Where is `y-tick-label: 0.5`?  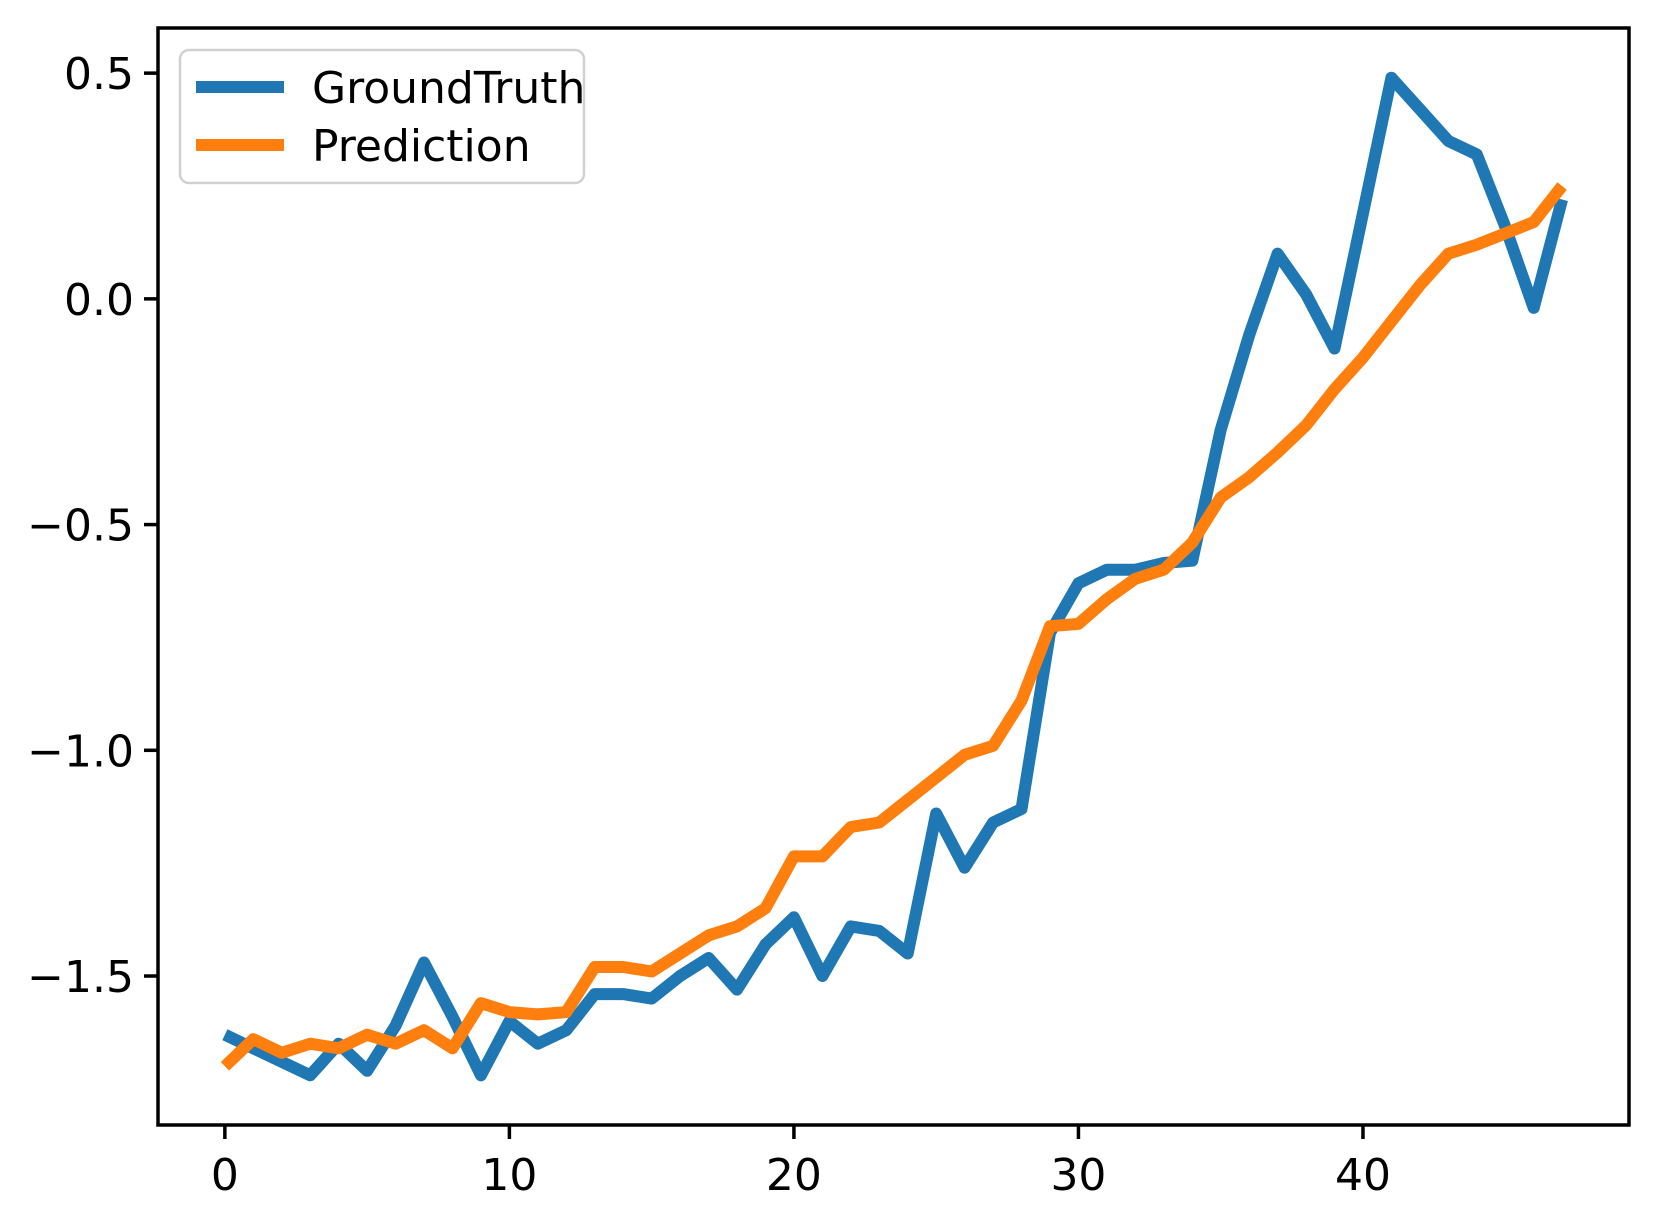
y-tick-label: 0.5 is located at coordinates (99, 74).